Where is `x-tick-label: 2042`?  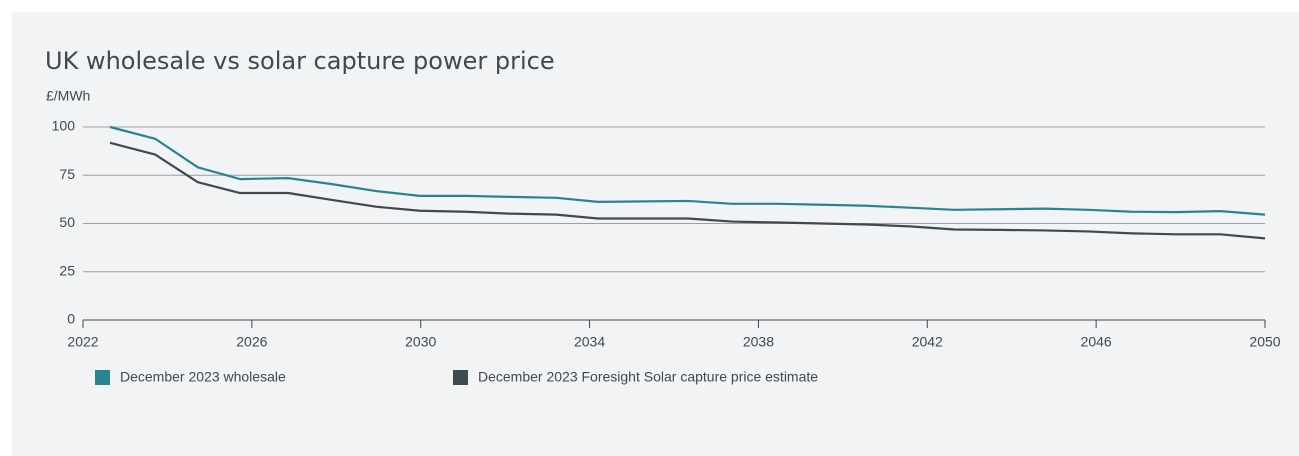 x-tick-label: 2042 is located at coordinates (927, 342).